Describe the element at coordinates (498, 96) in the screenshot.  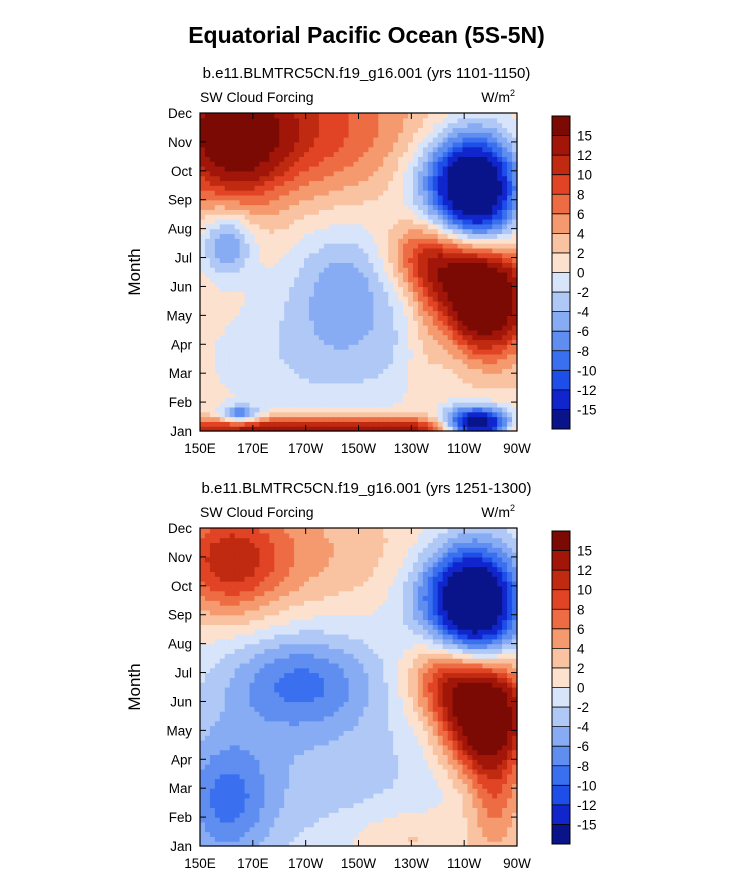
I see `units-label: W/m2` at that location.